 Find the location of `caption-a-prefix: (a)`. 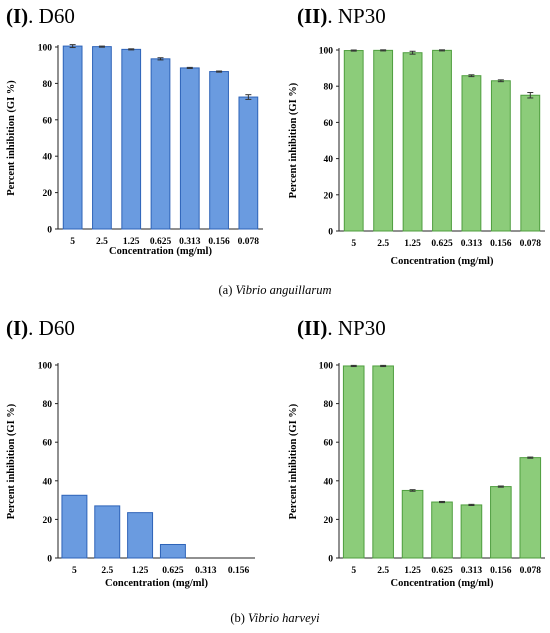

caption-a-prefix: (a) is located at coordinates (225, 290).